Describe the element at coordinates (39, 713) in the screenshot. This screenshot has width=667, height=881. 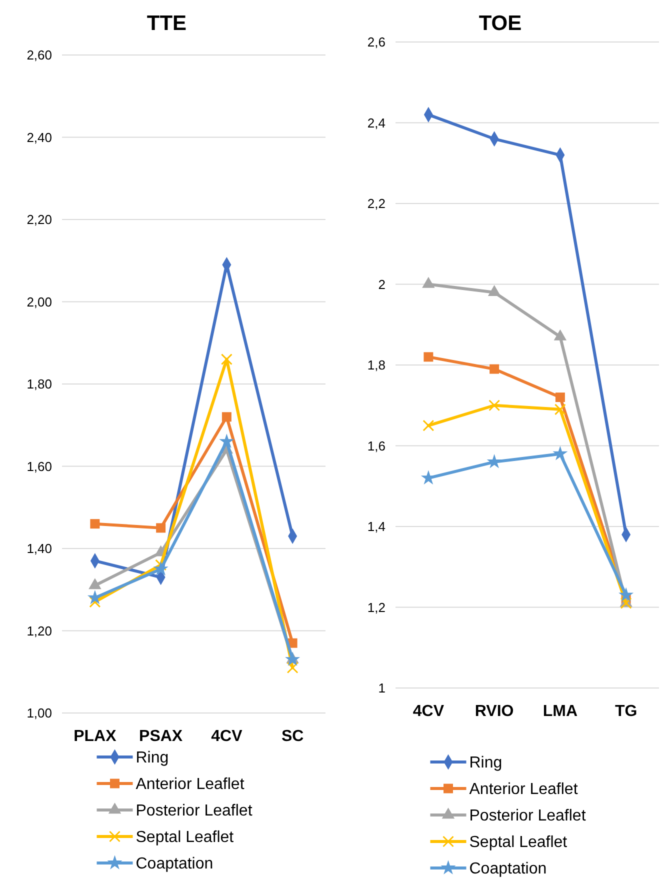
I see `y-tick-label: 1,00` at that location.